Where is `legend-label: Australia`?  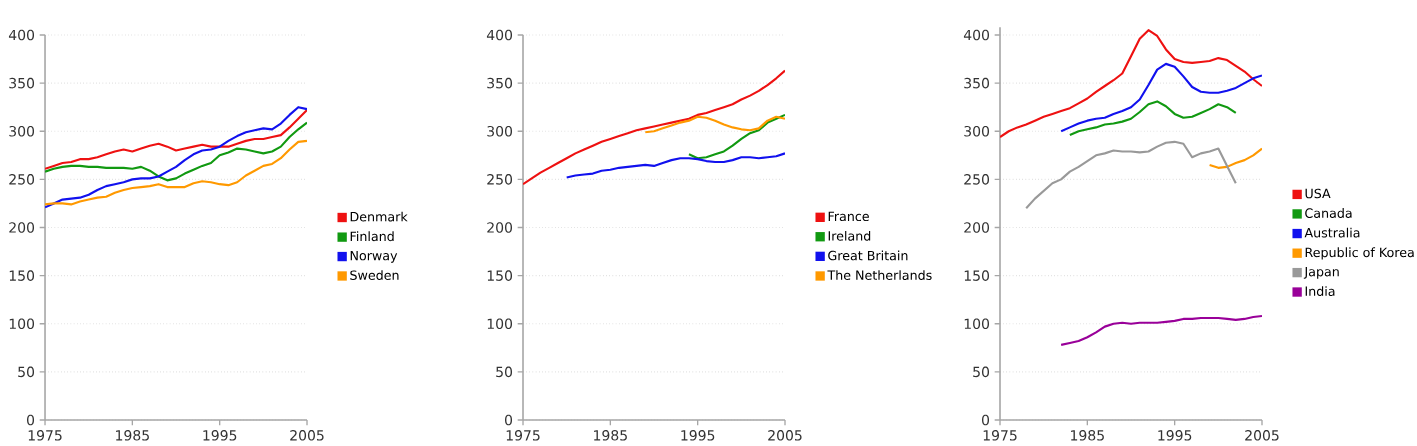
legend-label: Australia is located at coordinates (1332, 232).